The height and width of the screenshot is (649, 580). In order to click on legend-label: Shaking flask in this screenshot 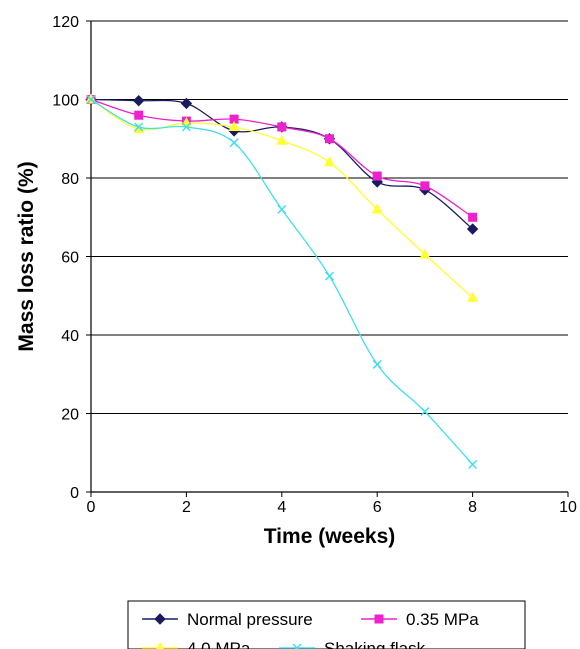, I will do `click(375, 644)`.